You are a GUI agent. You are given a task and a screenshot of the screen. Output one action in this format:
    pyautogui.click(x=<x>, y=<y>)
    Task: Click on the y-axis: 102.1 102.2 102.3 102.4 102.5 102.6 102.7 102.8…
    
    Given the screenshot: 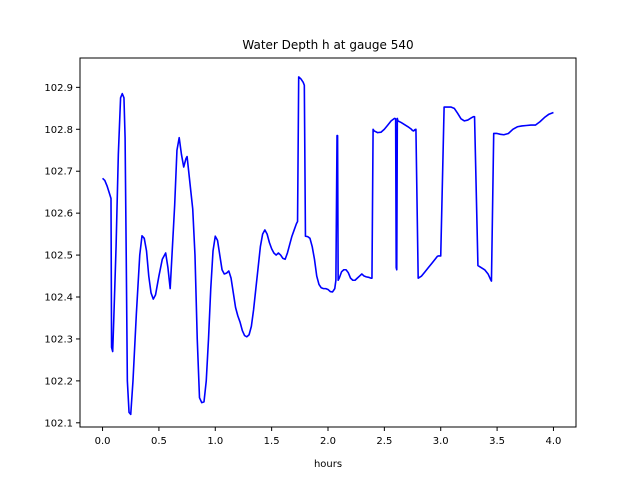 What is the action you would take?
    pyautogui.click(x=62, y=256)
    